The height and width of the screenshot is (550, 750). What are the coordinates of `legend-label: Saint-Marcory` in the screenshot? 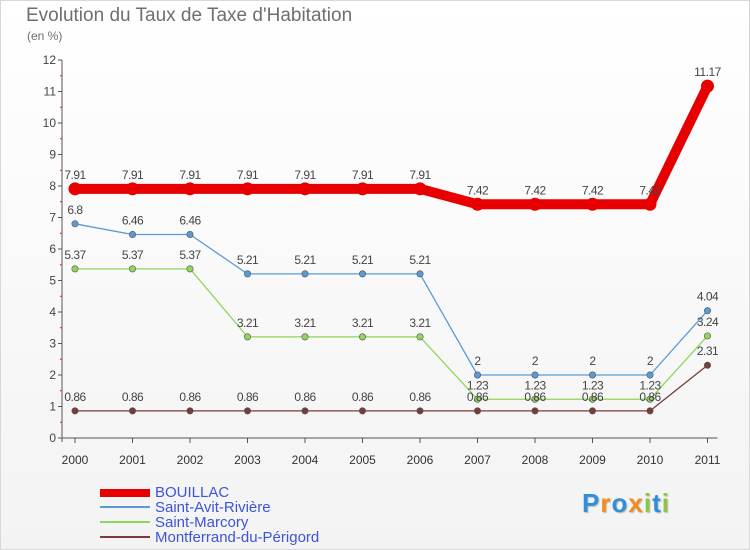 It's located at (202, 522).